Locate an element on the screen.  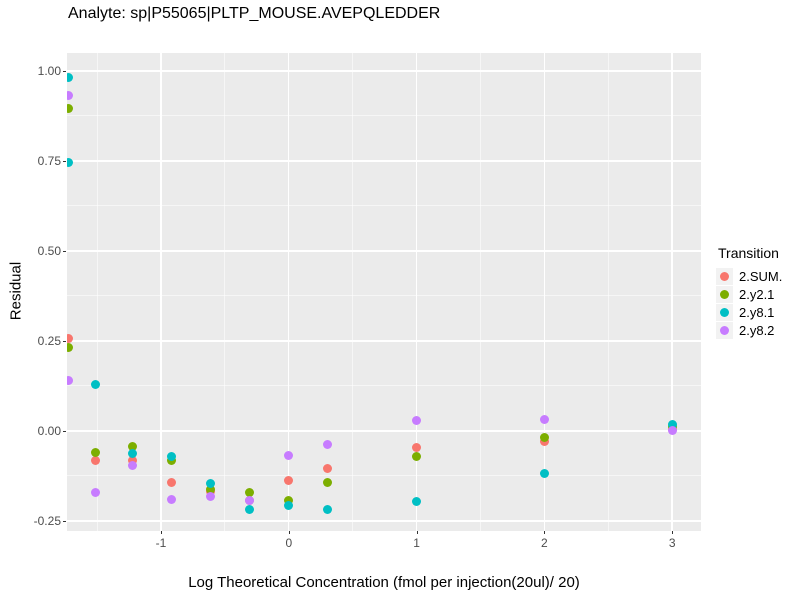
y-axis-title: Residual is located at coordinates (16, 291).